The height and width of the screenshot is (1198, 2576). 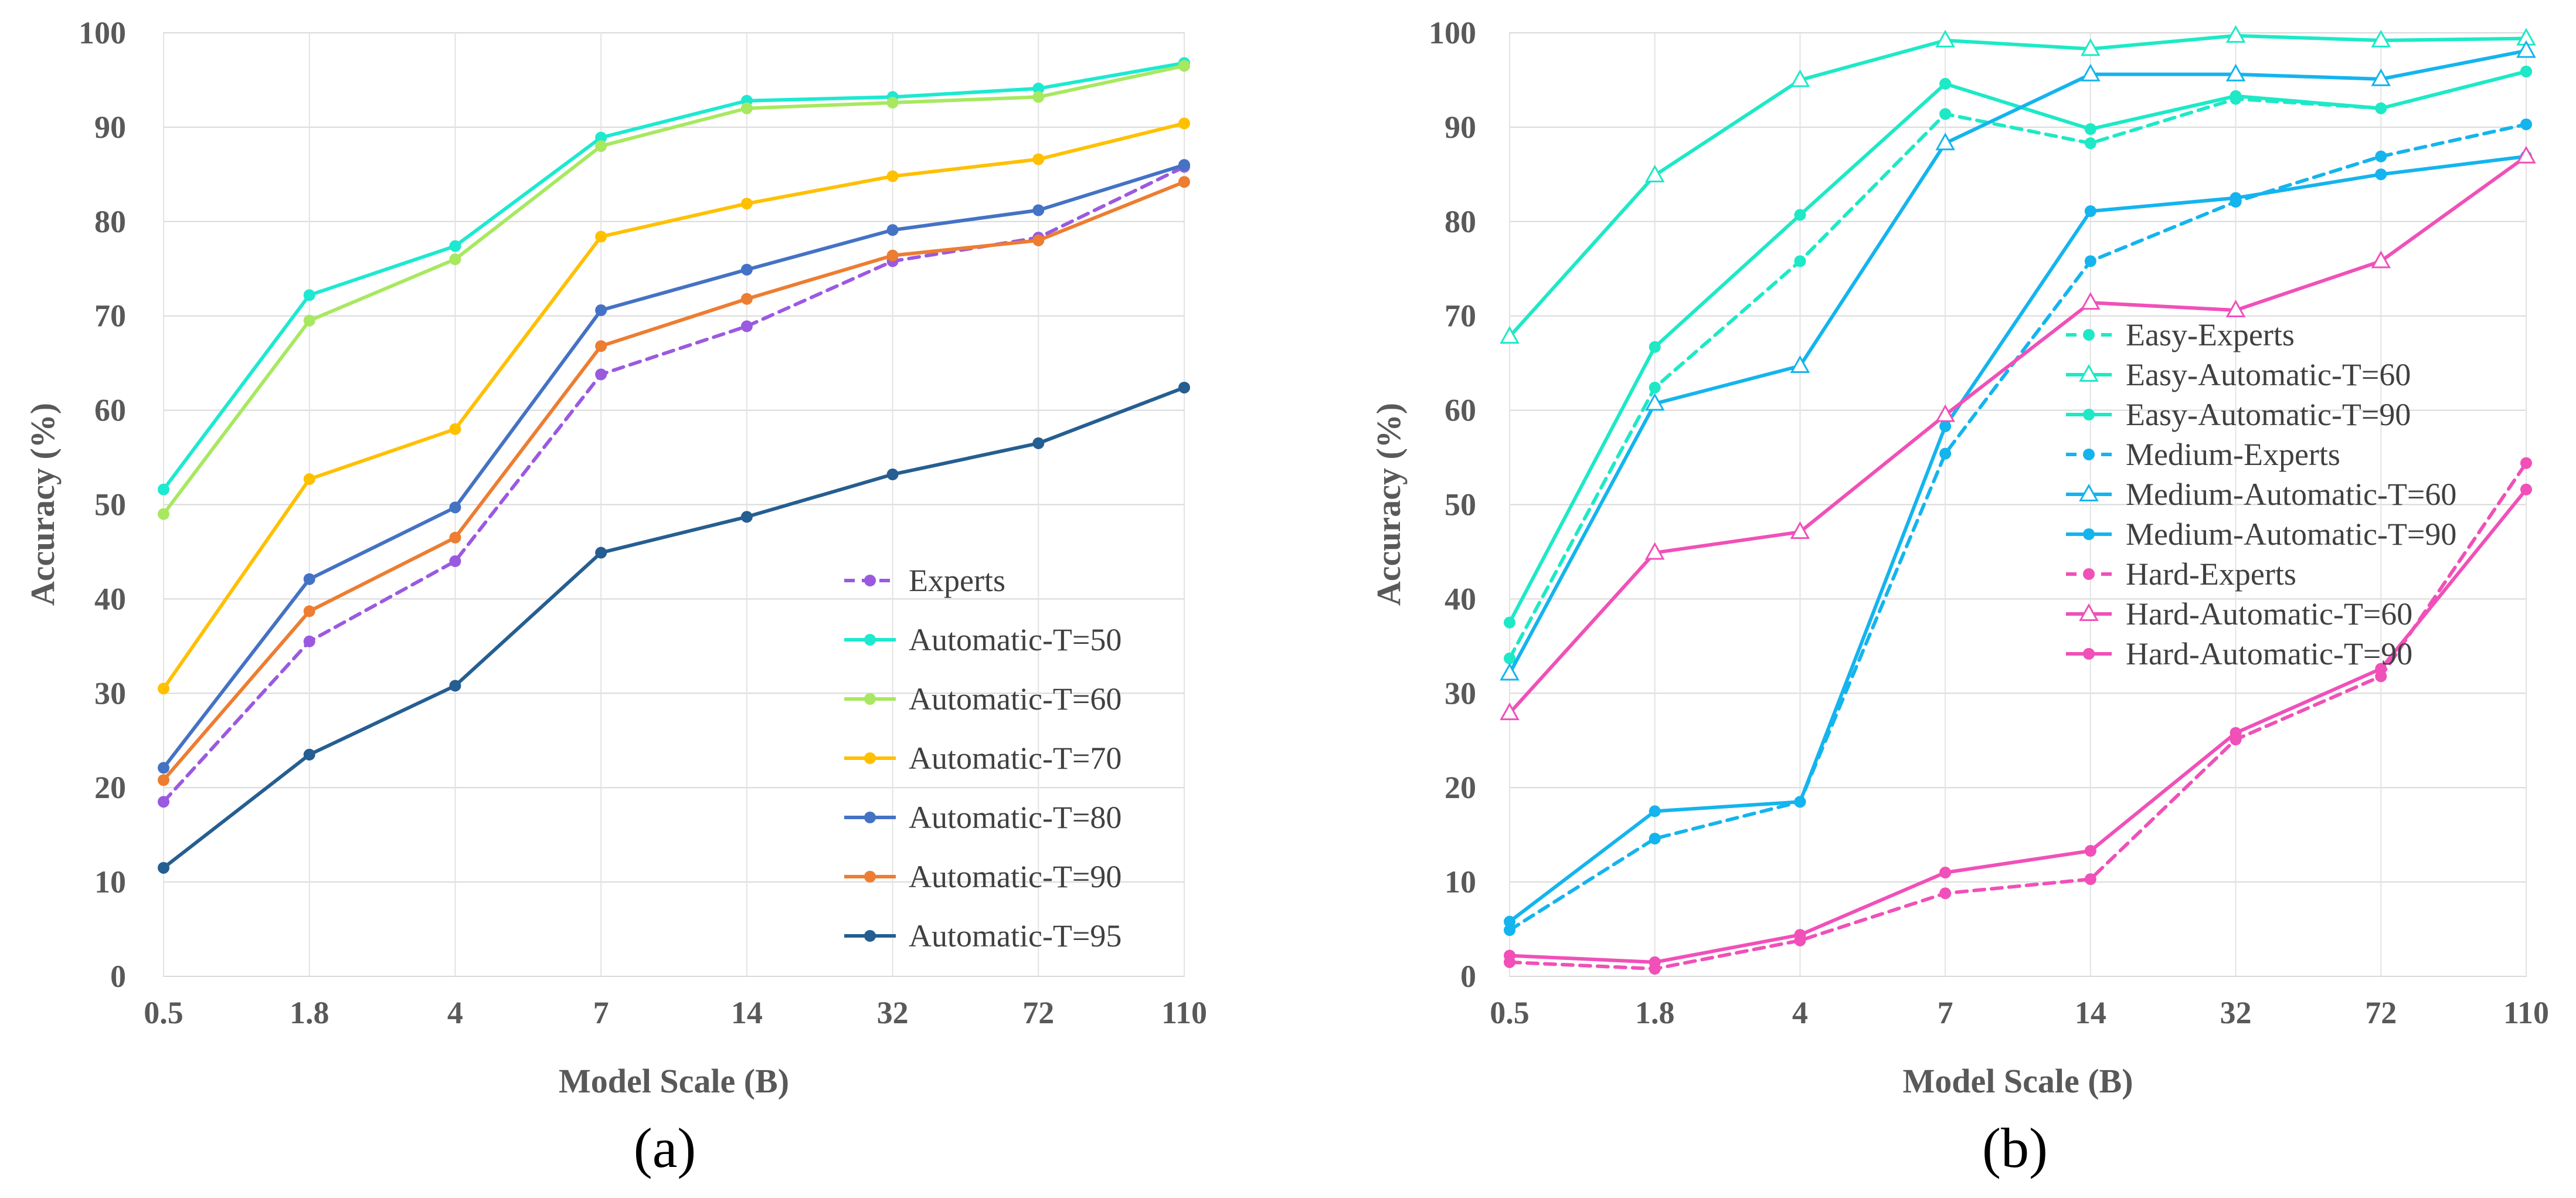 I want to click on series-experts-point, so click(x=455, y=562).